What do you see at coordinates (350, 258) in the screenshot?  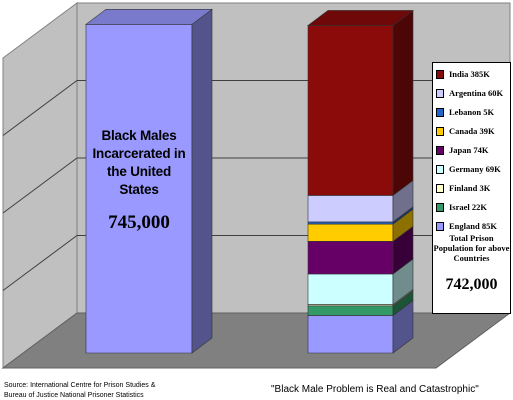 I see `segment-japan-front` at bounding box center [350, 258].